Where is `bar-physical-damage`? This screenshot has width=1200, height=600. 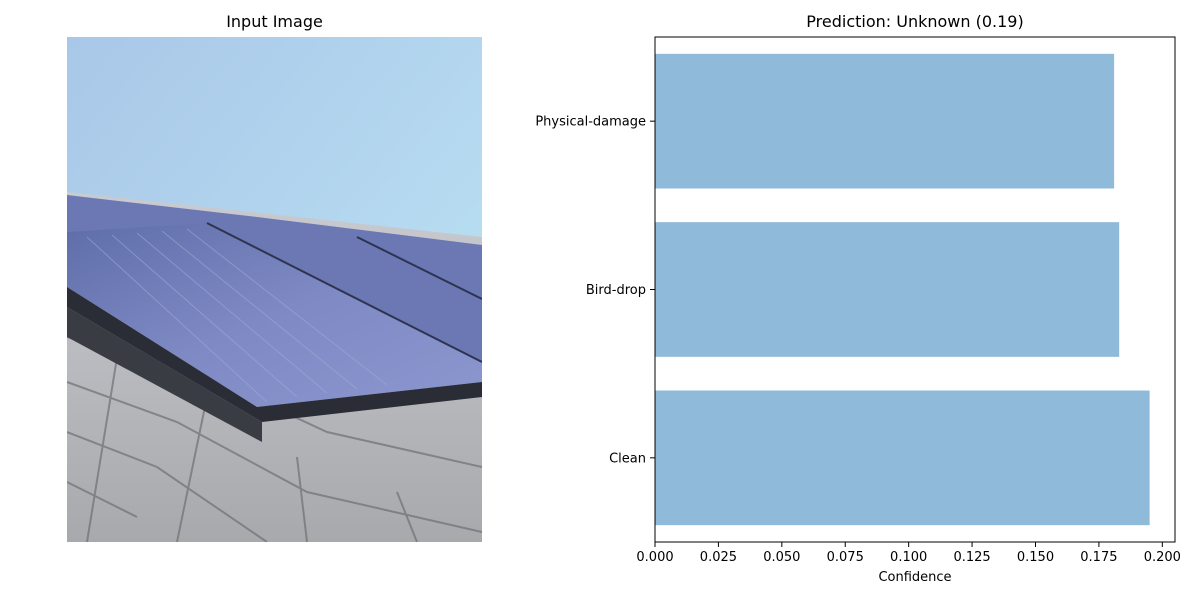 bar-physical-damage is located at coordinates (885, 121).